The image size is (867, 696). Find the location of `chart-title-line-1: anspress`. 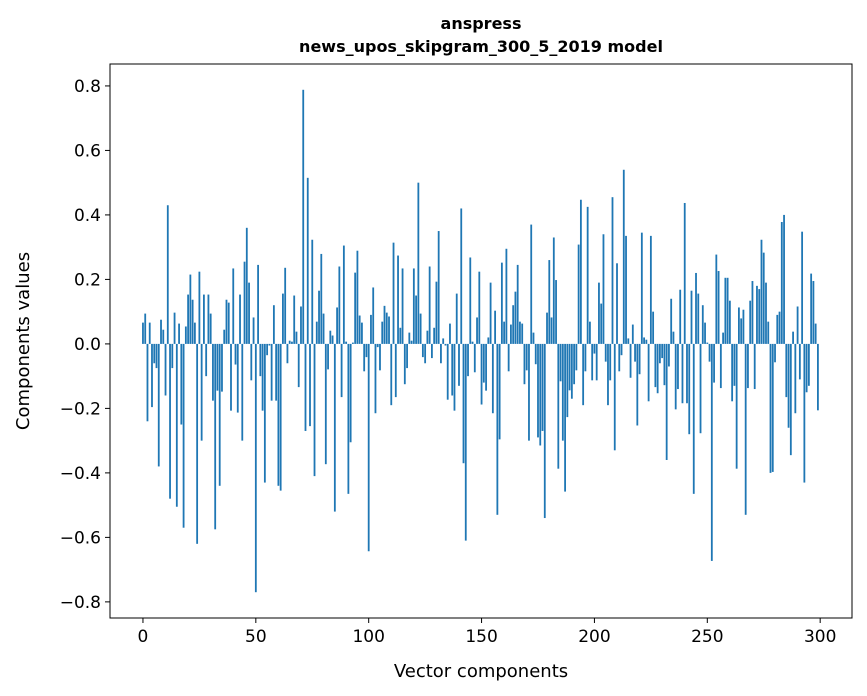

chart-title-line-1: anspress is located at coordinates (481, 23).